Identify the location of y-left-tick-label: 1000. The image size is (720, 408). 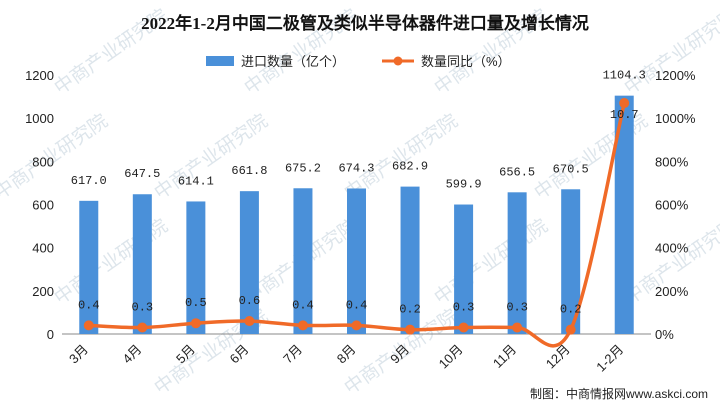
(39, 118).